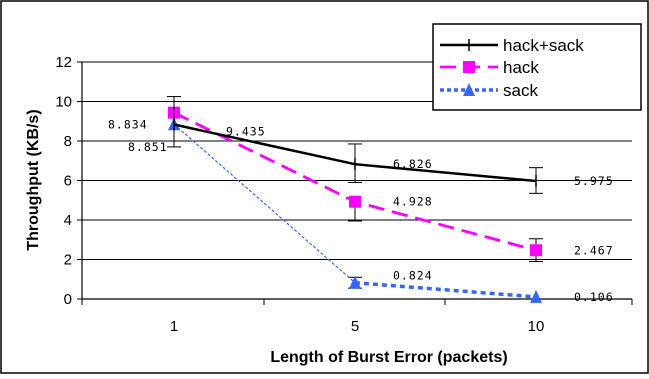 This screenshot has width=649, height=379. What do you see at coordinates (63, 62) in the screenshot?
I see `y-tick-label: 12` at bounding box center [63, 62].